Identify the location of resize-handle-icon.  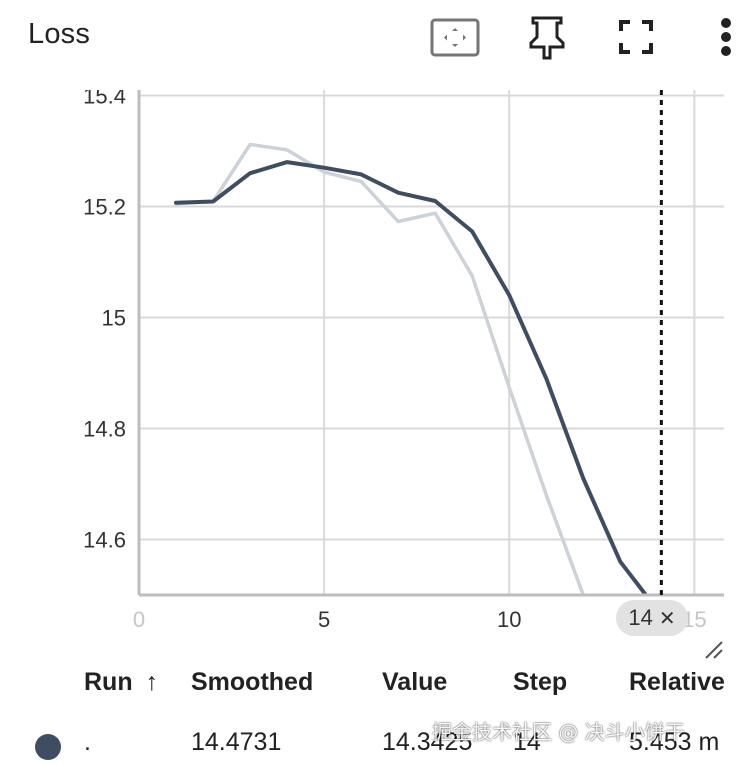
(714, 650).